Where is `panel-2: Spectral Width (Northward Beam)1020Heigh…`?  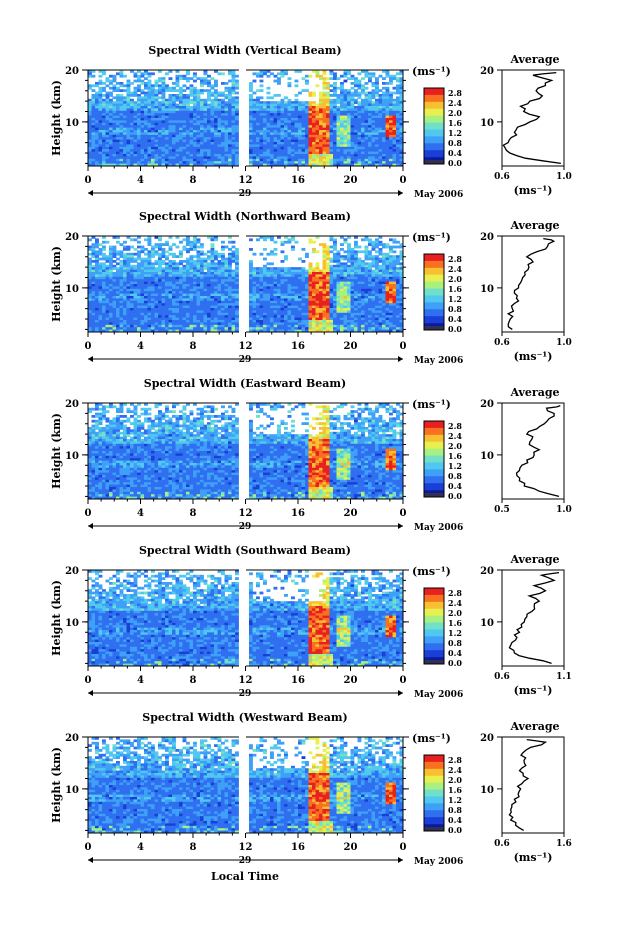 panel-2: Spectral Width (Northward Beam)1020Heigh… is located at coordinates (311, 288).